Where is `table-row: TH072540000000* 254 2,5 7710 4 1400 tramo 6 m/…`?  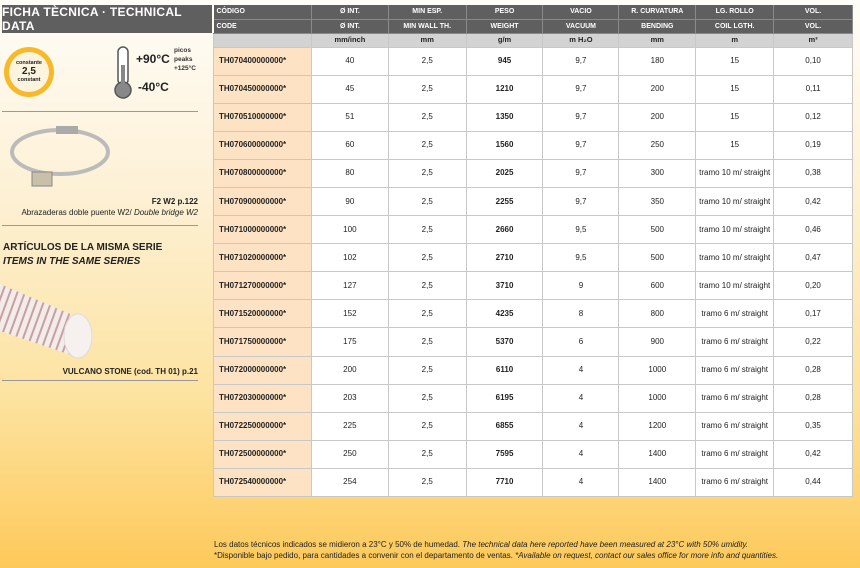 table-row: TH072540000000* 254 2,5 7710 4 1400 tramo 6 m/… is located at coordinates (533, 482).